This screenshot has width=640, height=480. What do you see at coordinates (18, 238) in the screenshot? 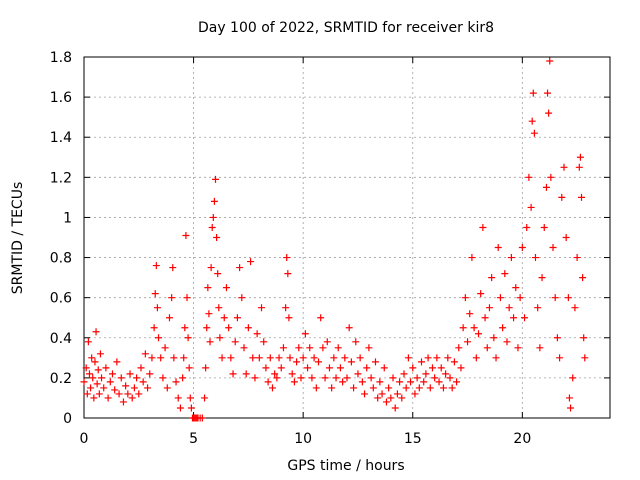
I see `y-axis-label: SRMTID / TECUs` at bounding box center [18, 238].